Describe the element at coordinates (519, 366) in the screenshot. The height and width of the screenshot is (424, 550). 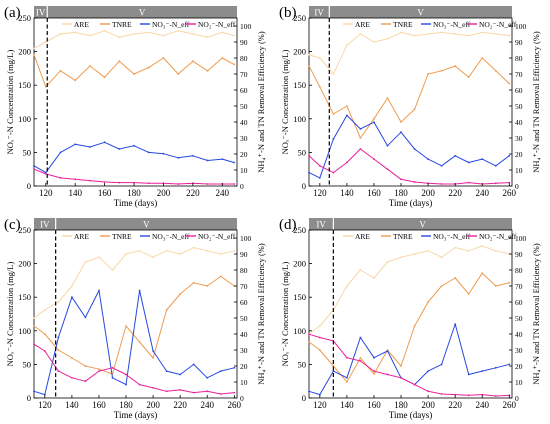
I see `y-tick-label-right: 20` at that location.